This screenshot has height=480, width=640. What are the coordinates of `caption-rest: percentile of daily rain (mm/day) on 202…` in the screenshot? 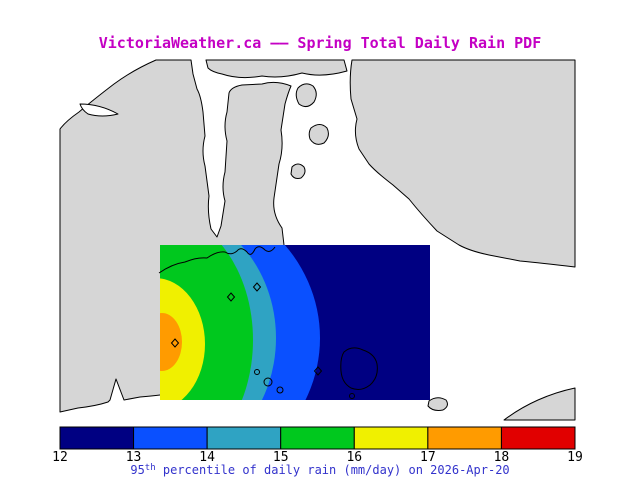 It's located at (333, 470).